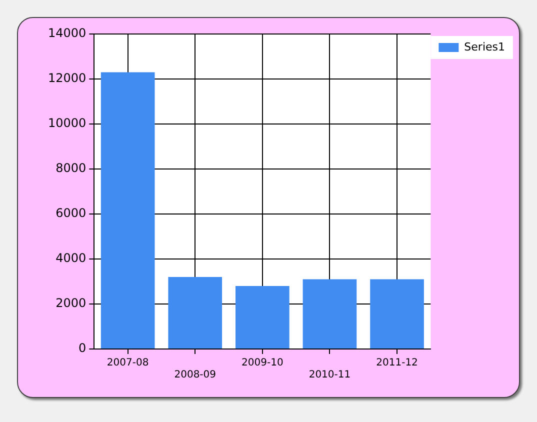 This screenshot has width=537, height=422. What do you see at coordinates (82, 348) in the screenshot?
I see `y-tick-label: 0` at bounding box center [82, 348].